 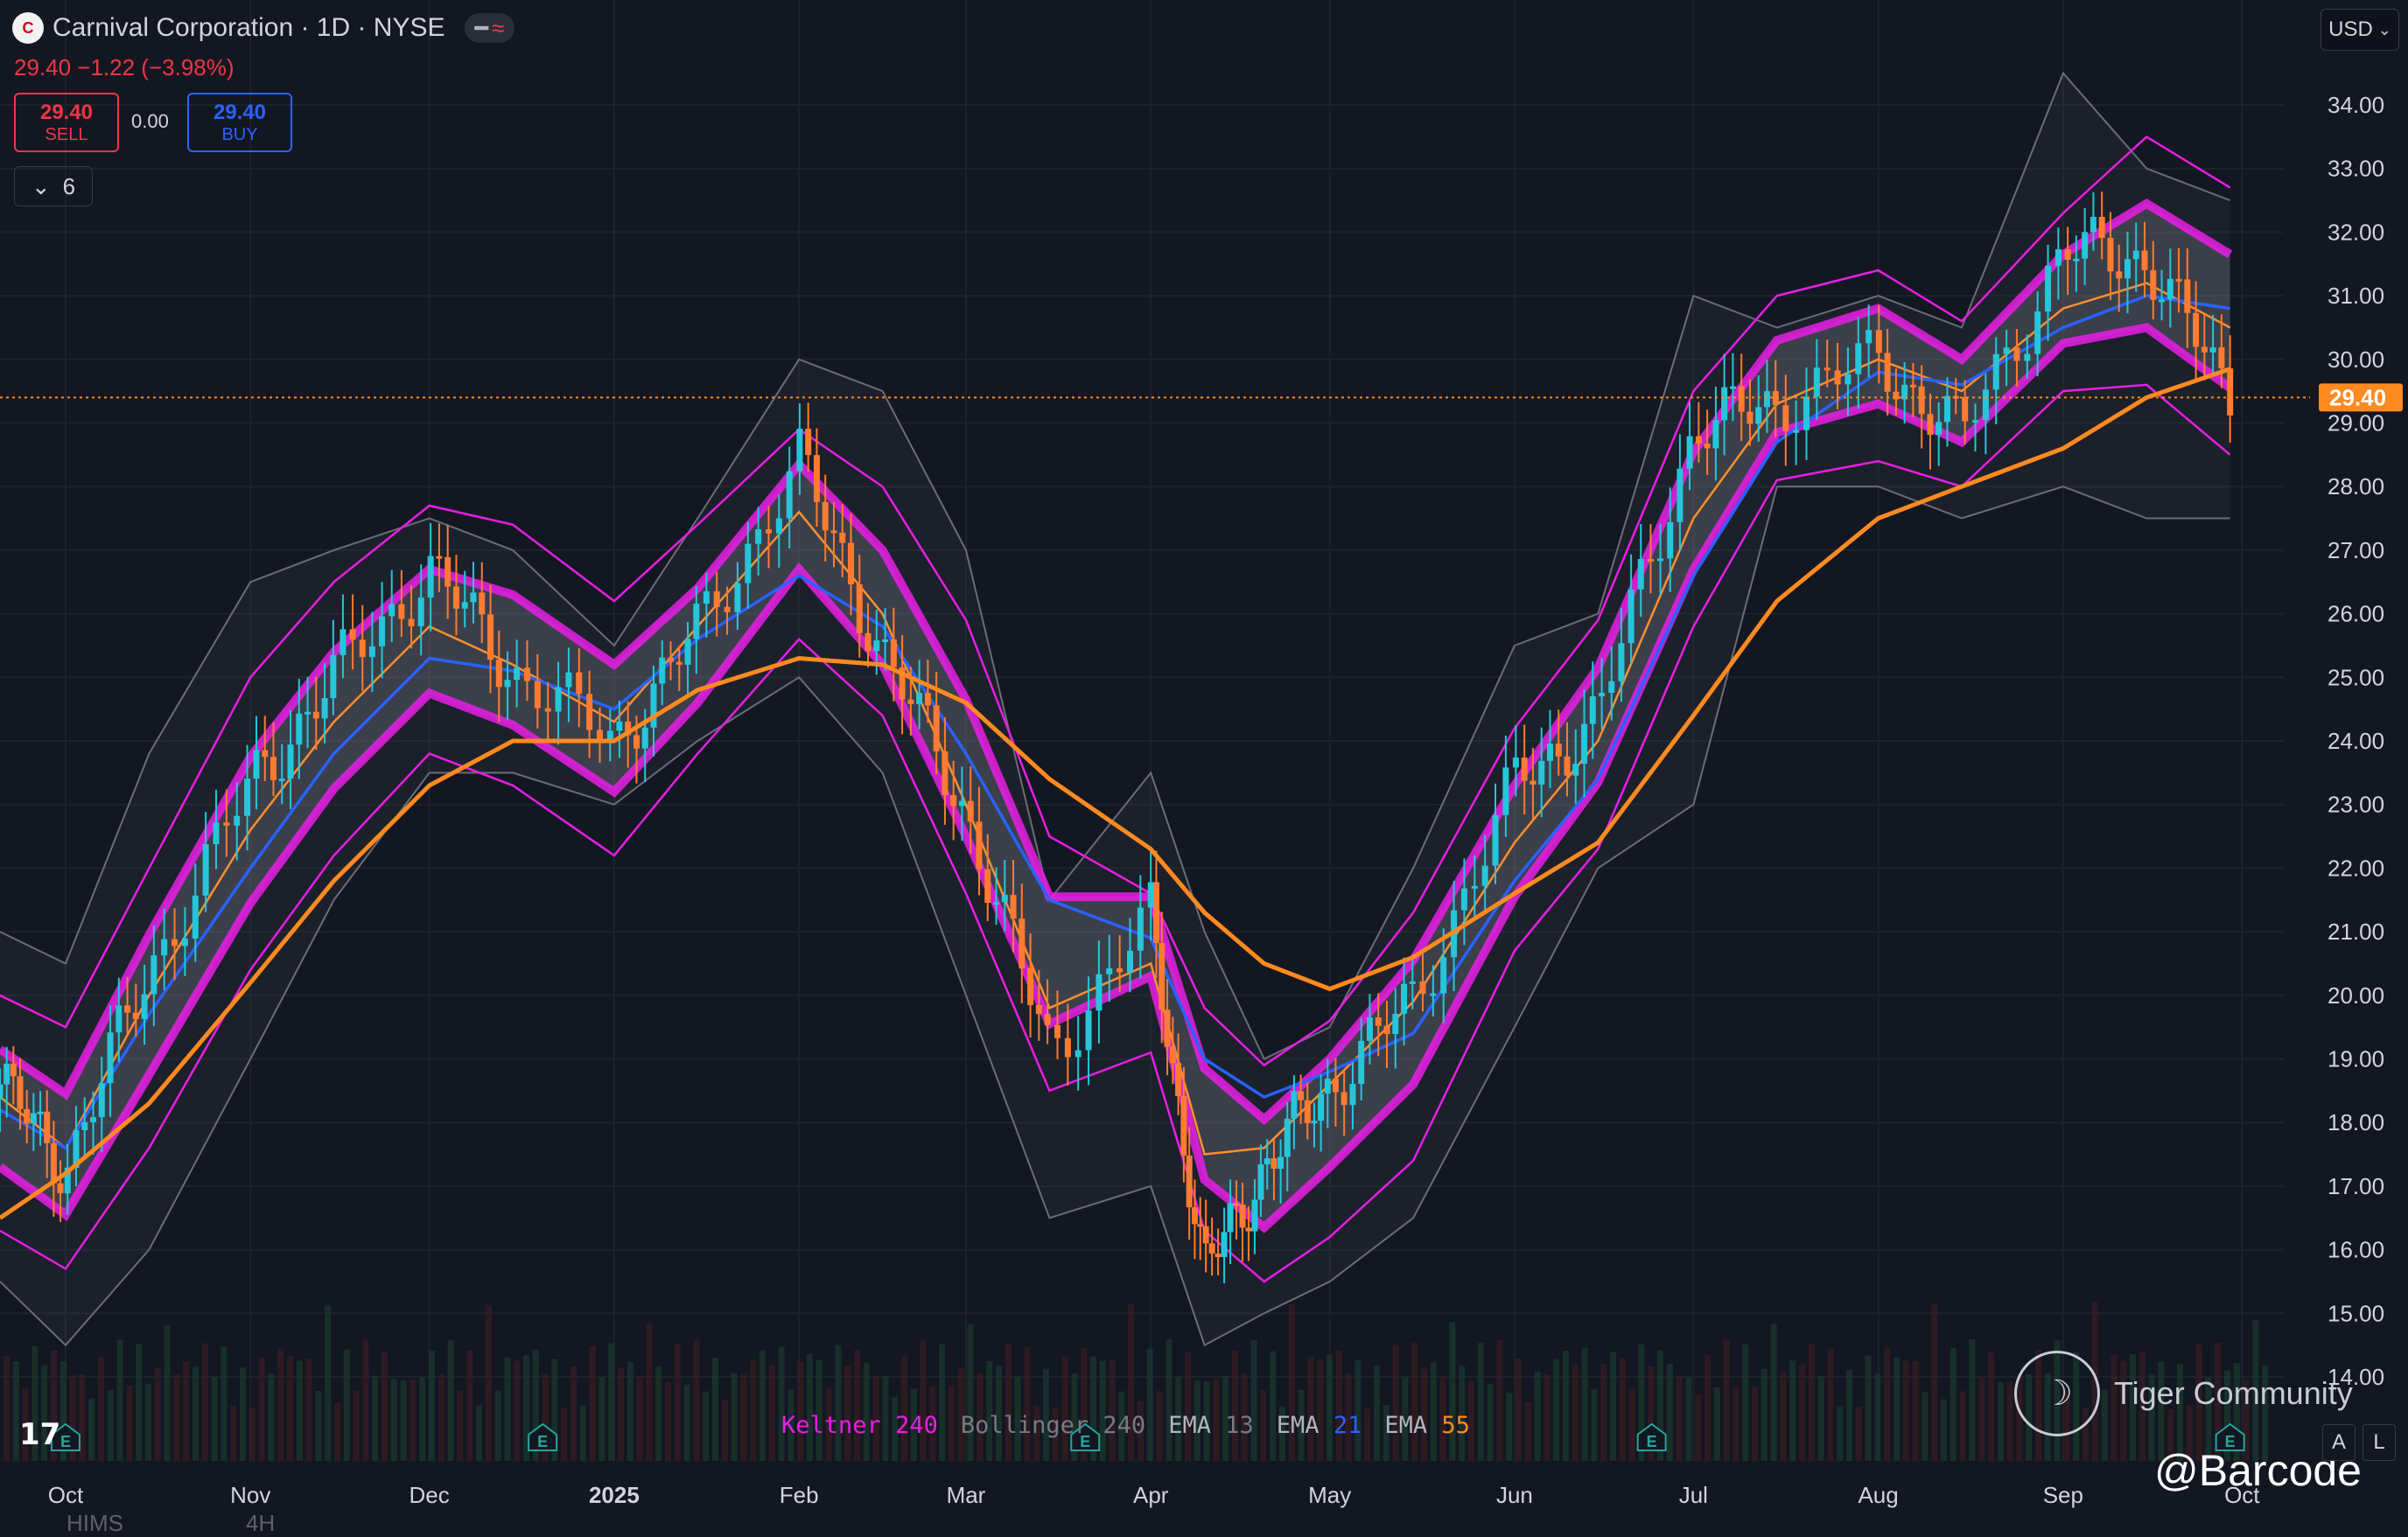 What do you see at coordinates (248, 27) in the screenshot?
I see `symbol-title: Carnival Corporation · 1D · NYSE` at bounding box center [248, 27].